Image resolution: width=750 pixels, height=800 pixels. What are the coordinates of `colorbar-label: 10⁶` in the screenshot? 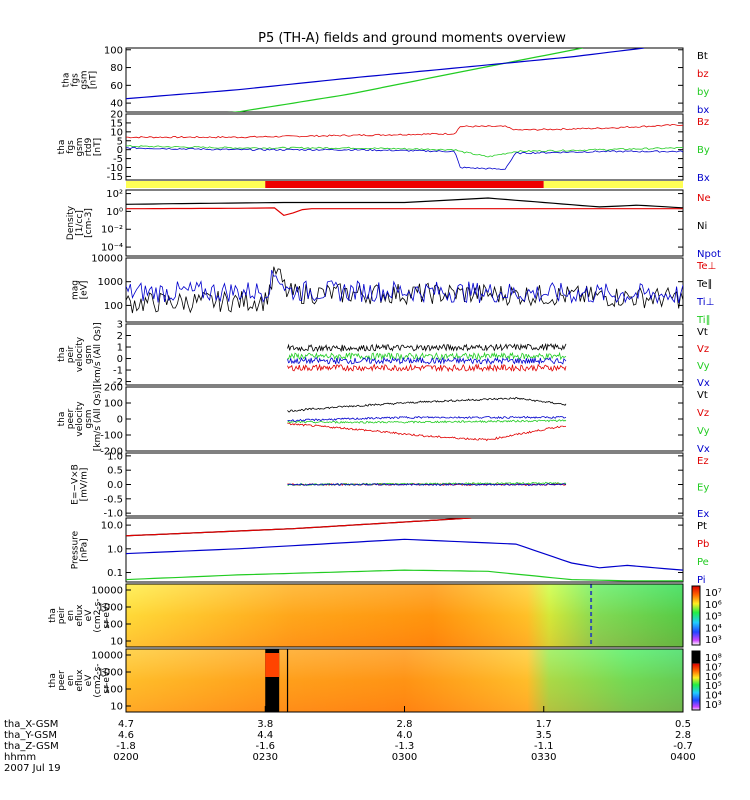 It's located at (713, 605).